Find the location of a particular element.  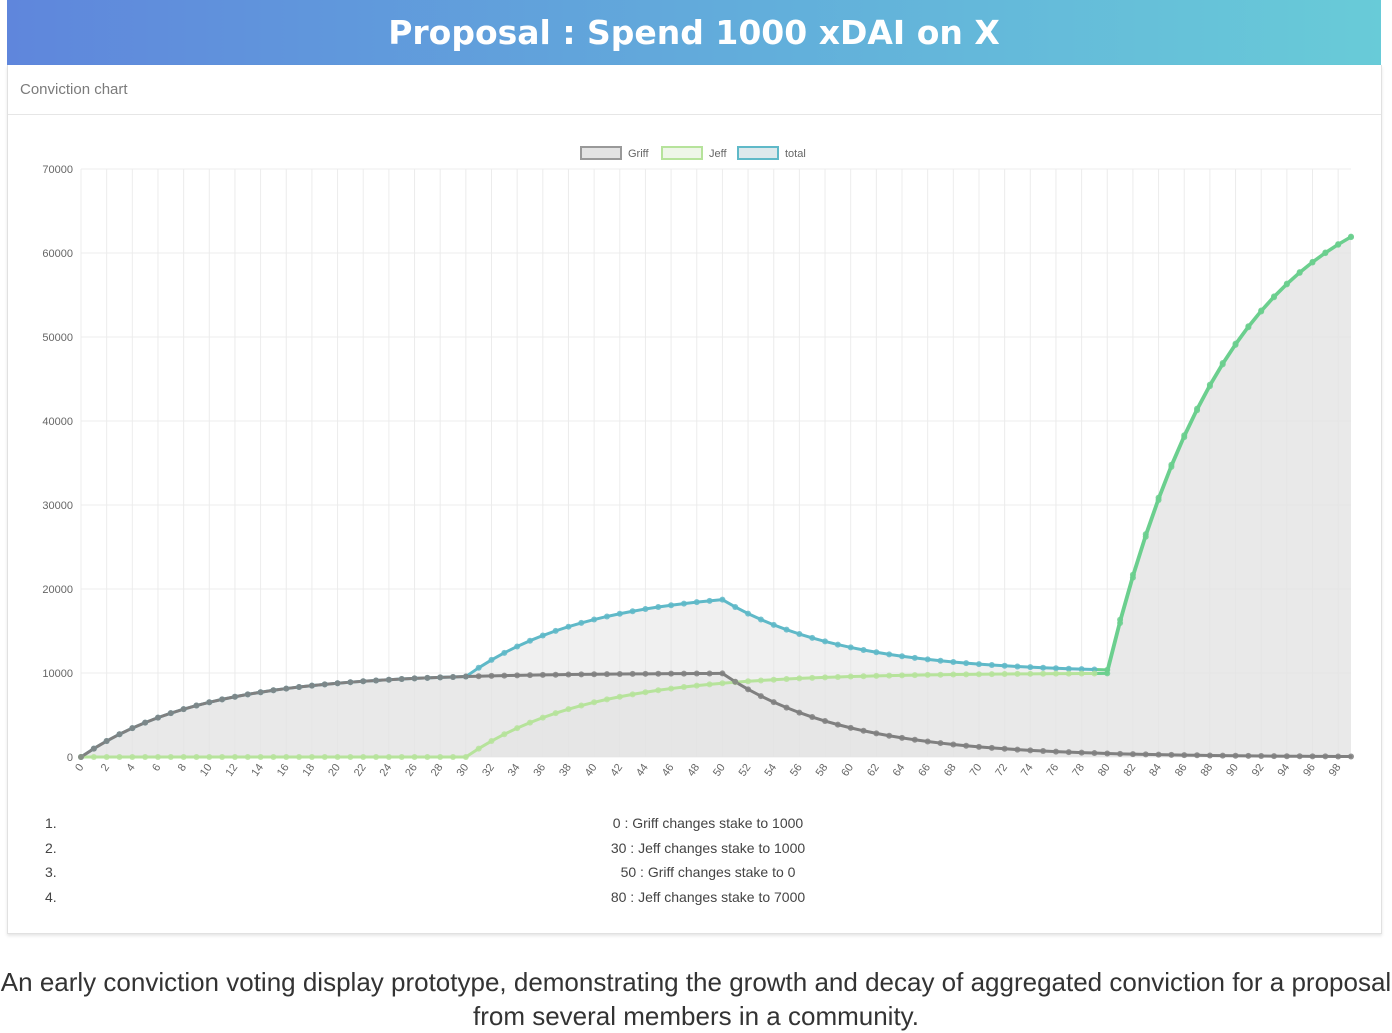

legend-swatch-griff is located at coordinates (601, 153).